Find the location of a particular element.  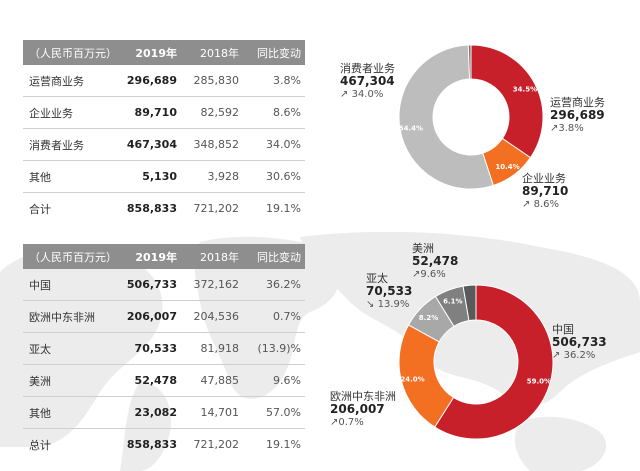

table-row: 企业业务 89,710 82,592 8.6% is located at coordinates (164, 112).